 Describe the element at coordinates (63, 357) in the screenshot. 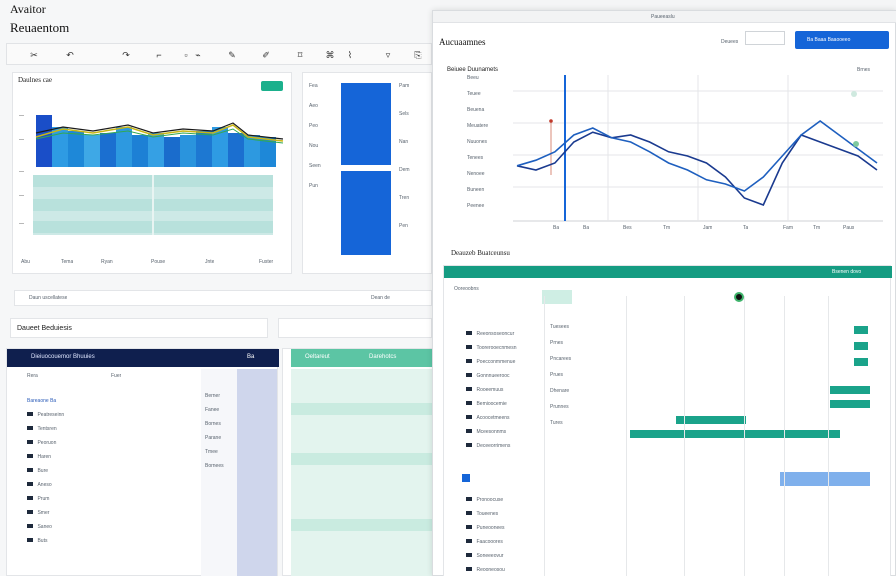

I see `data-table-title: Dieiuocouemor Bhuuies` at that location.